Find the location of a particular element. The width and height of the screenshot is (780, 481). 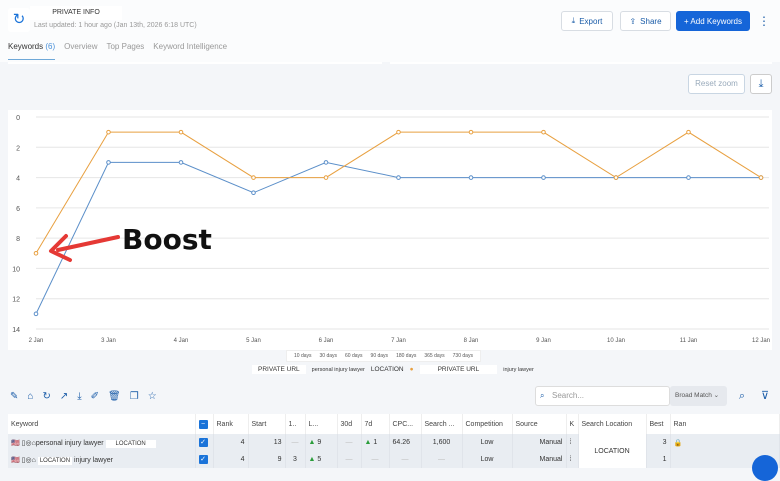

share-icon: ⇪ is located at coordinates (633, 21).